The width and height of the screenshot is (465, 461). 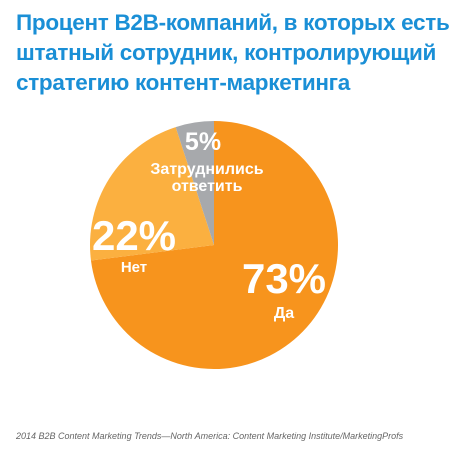 I want to click on slice-no, so click(x=152, y=194).